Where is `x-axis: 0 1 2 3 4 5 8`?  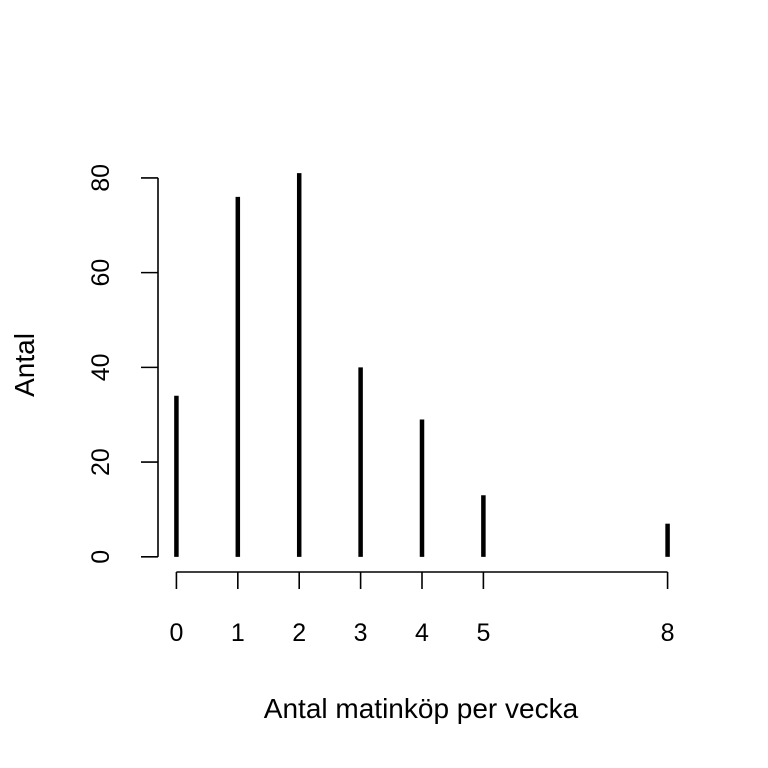
x-axis: 0 1 2 3 4 5 8 is located at coordinates (422, 609).